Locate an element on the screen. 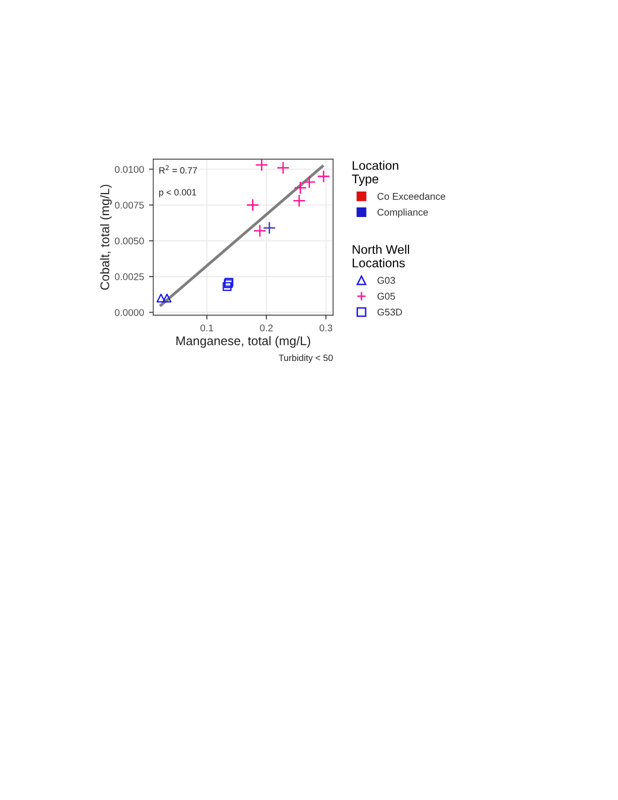 Image resolution: width=618 pixels, height=800 pixels. legend-label: Compliance is located at coordinates (403, 213).